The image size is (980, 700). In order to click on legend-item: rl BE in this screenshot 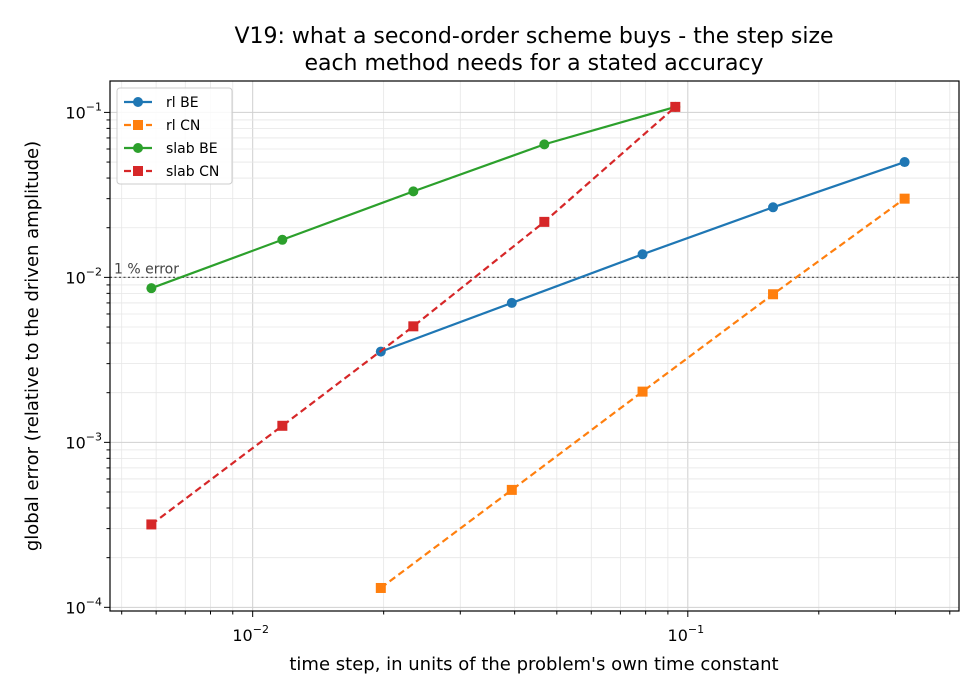, I will do `click(161, 103)`.